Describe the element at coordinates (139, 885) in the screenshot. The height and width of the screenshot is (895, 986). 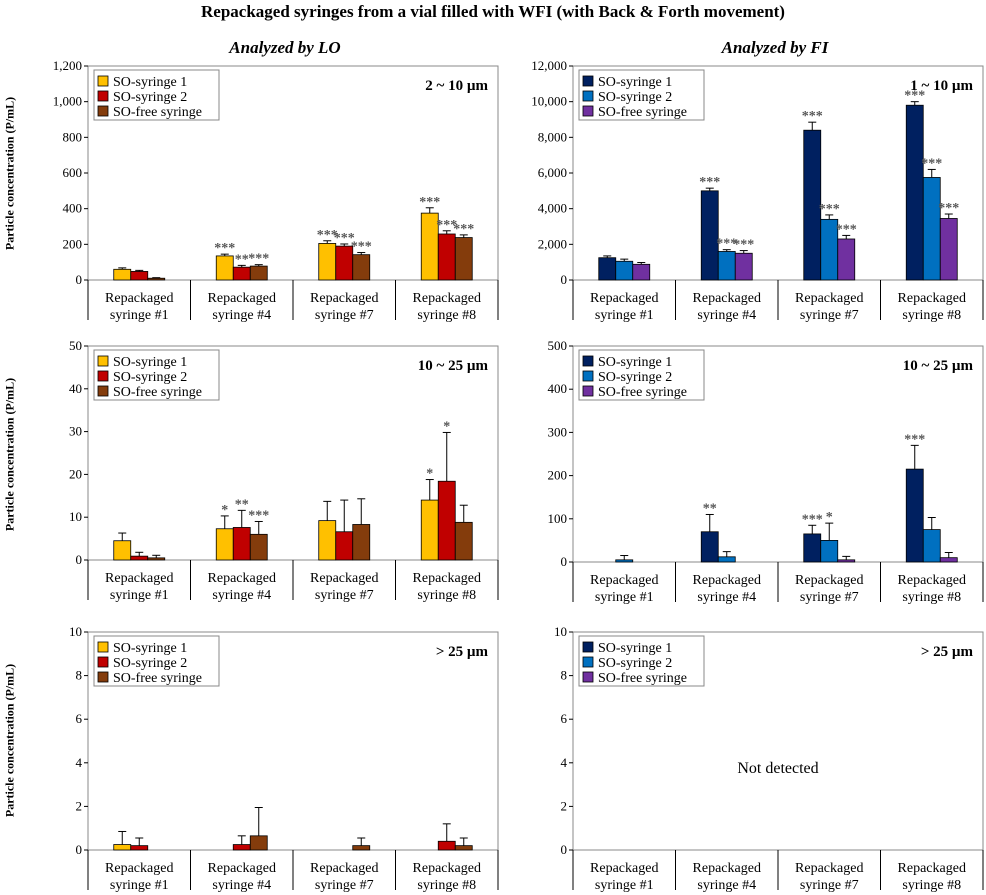
I see `lo-25-category-label-line2: syringe #1` at that location.